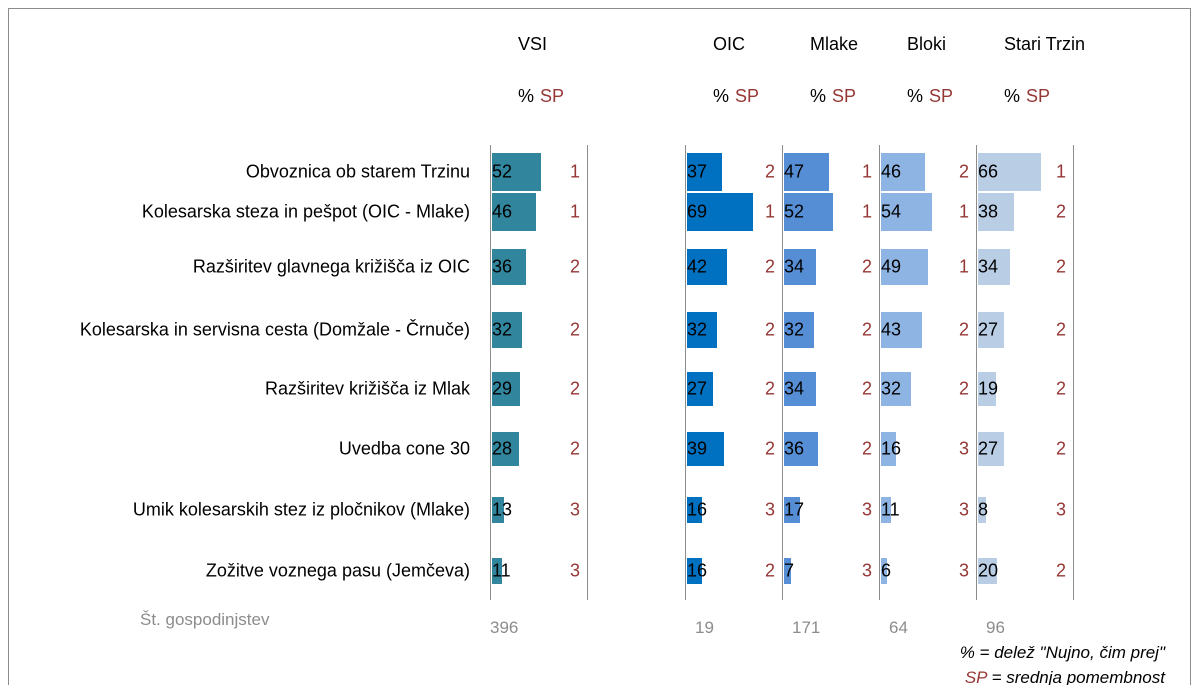 This screenshot has width=1200, height=685. Describe the element at coordinates (995, 627) in the screenshot. I see `n-value: 96` at that location.